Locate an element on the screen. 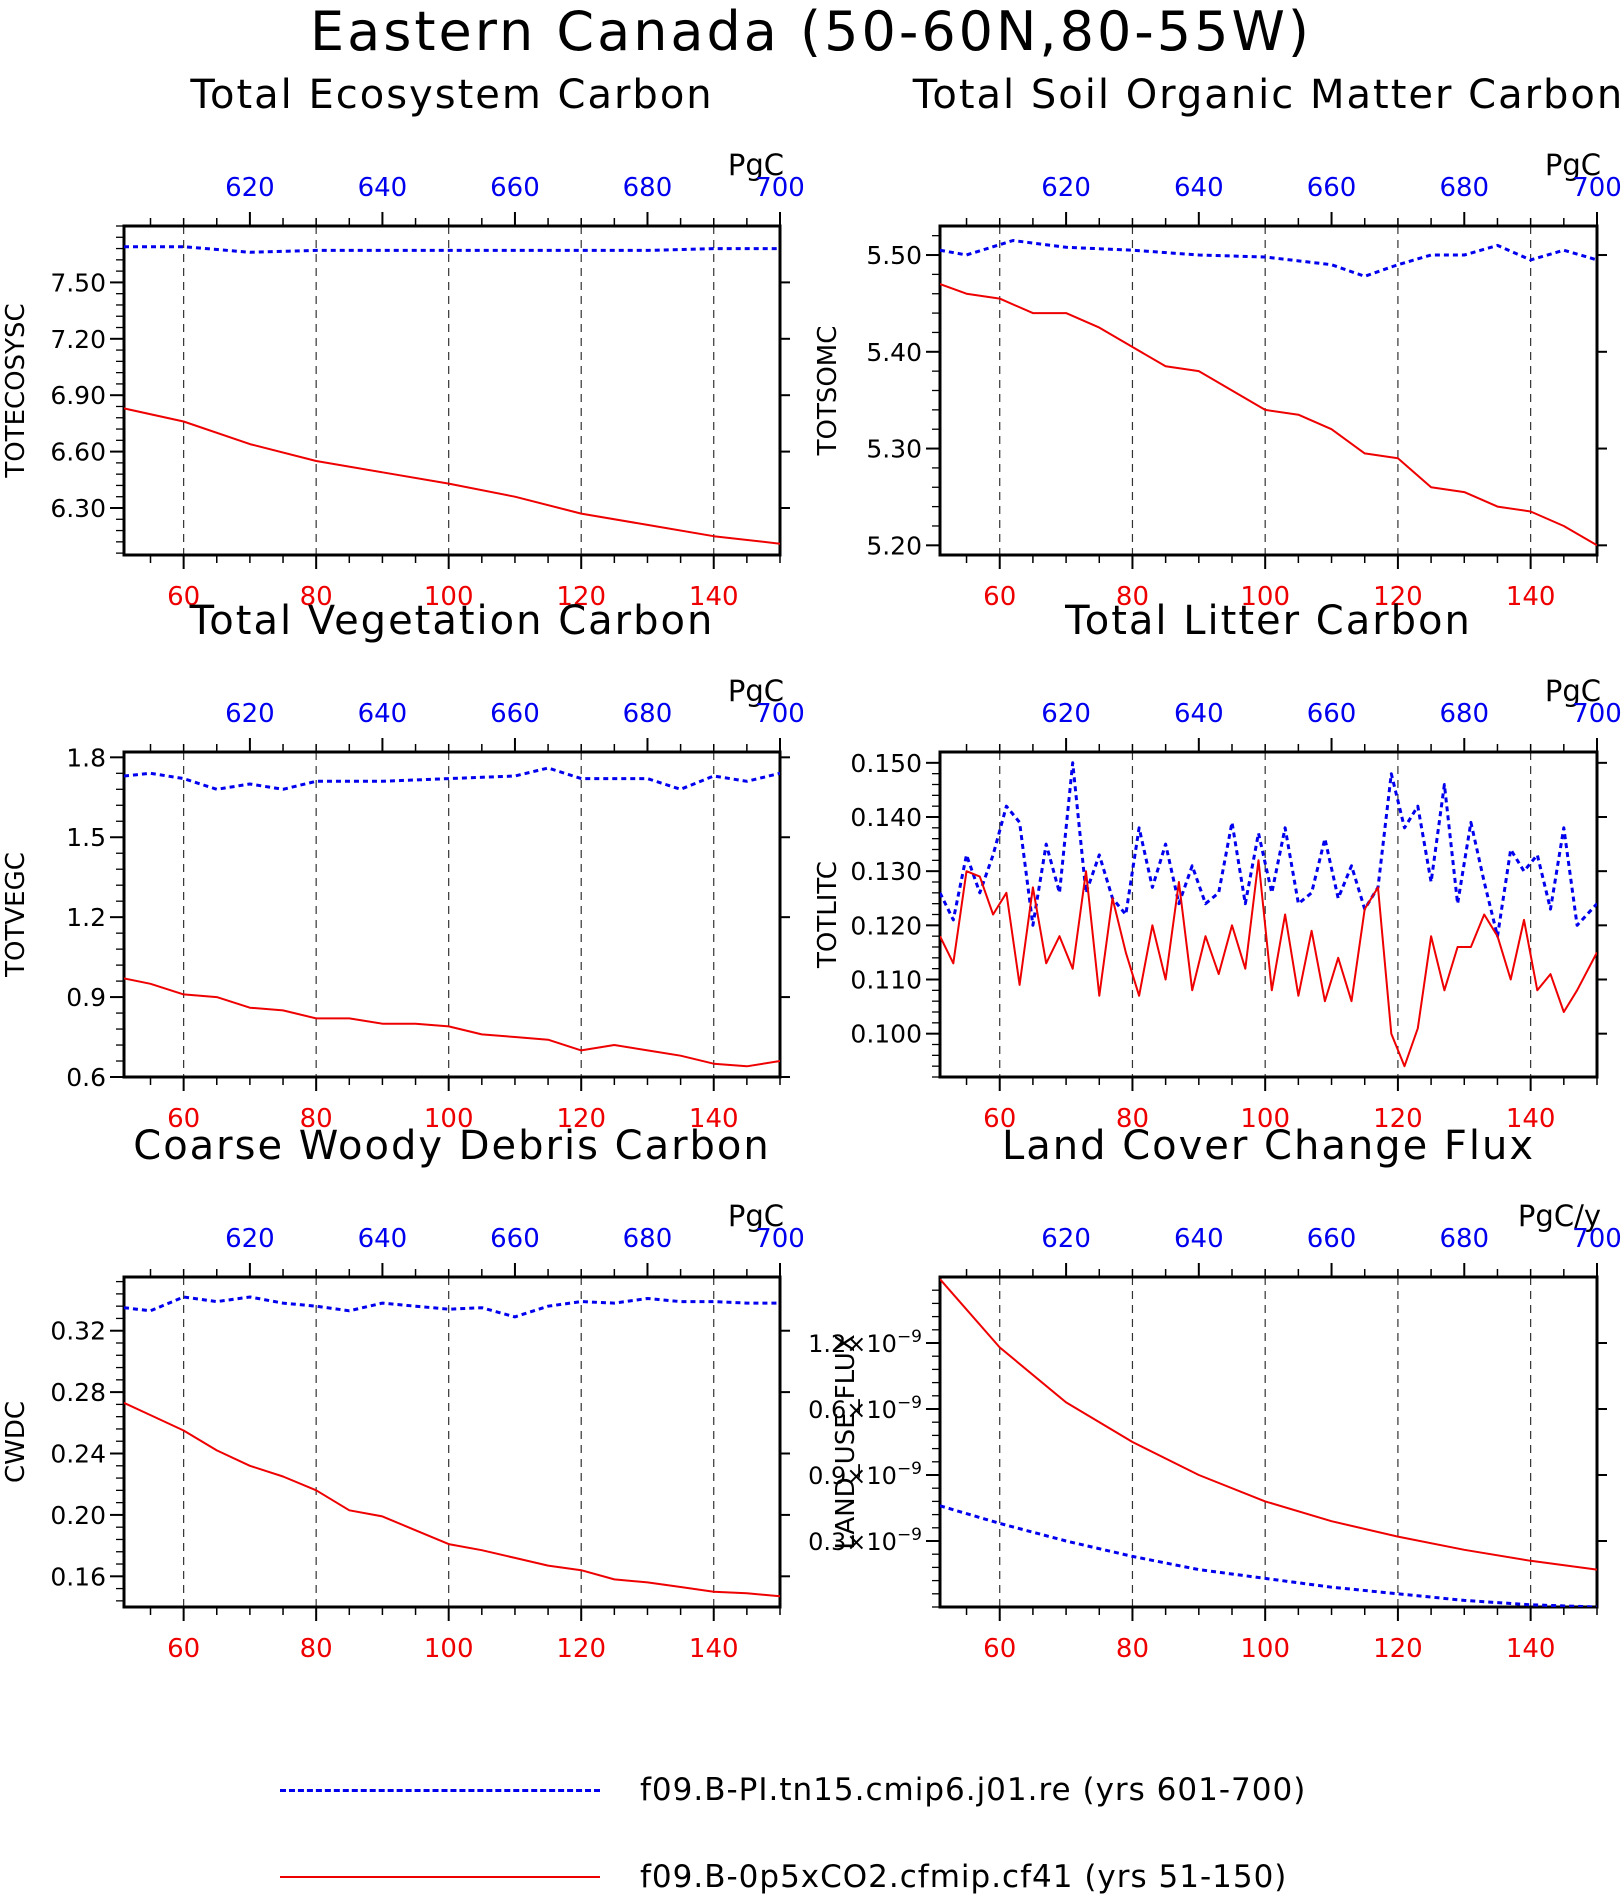  y-tick-label: 0.9 is located at coordinates (86, 997).